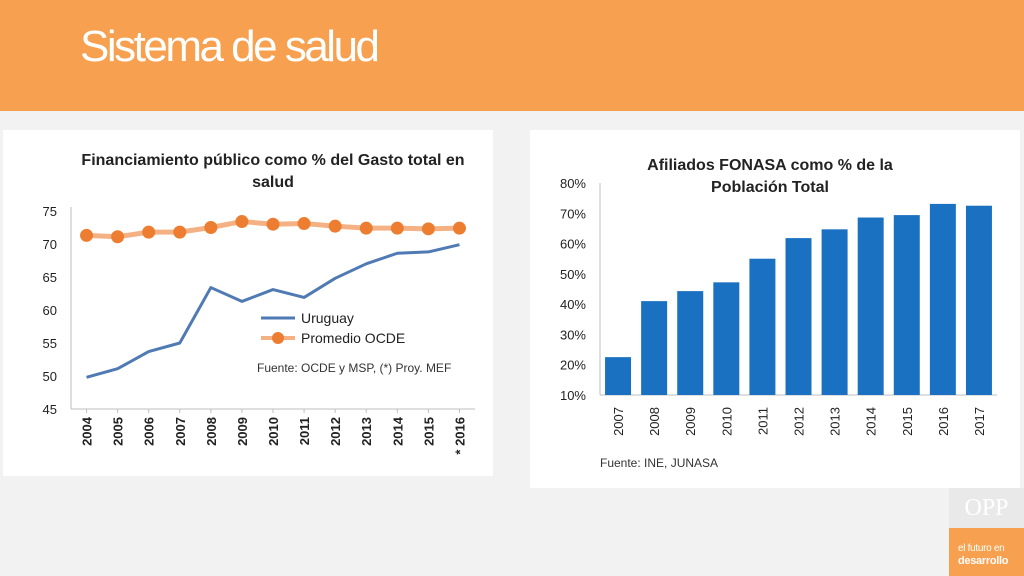 This screenshot has height=576, width=1024. Describe the element at coordinates (726, 421) in the screenshot. I see `bar-chart-x-tick-label: 2010` at that location.